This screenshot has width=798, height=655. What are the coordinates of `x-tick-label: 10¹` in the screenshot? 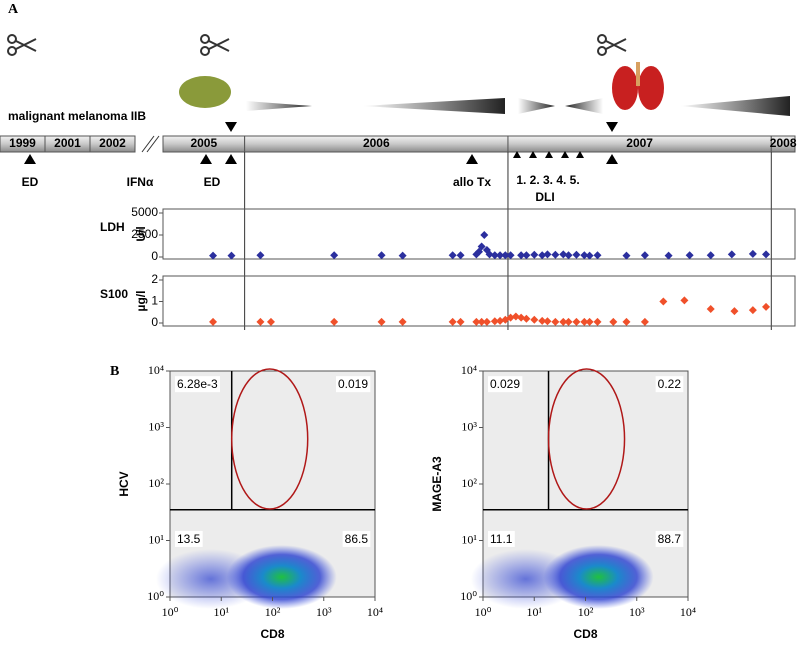 It's located at (221, 612).